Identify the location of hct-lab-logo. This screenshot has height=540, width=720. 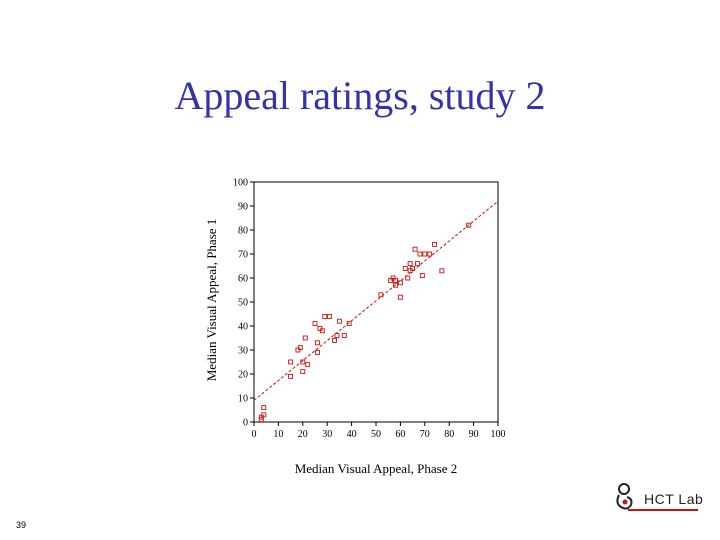
(624, 496).